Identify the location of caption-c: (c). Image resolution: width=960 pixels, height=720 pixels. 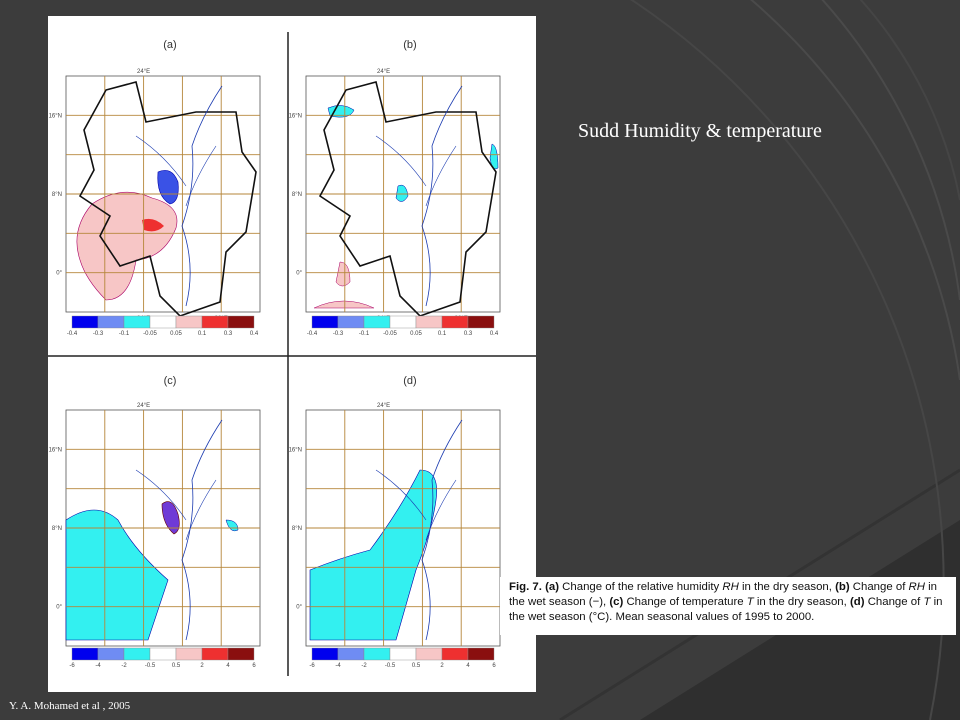
(616, 602).